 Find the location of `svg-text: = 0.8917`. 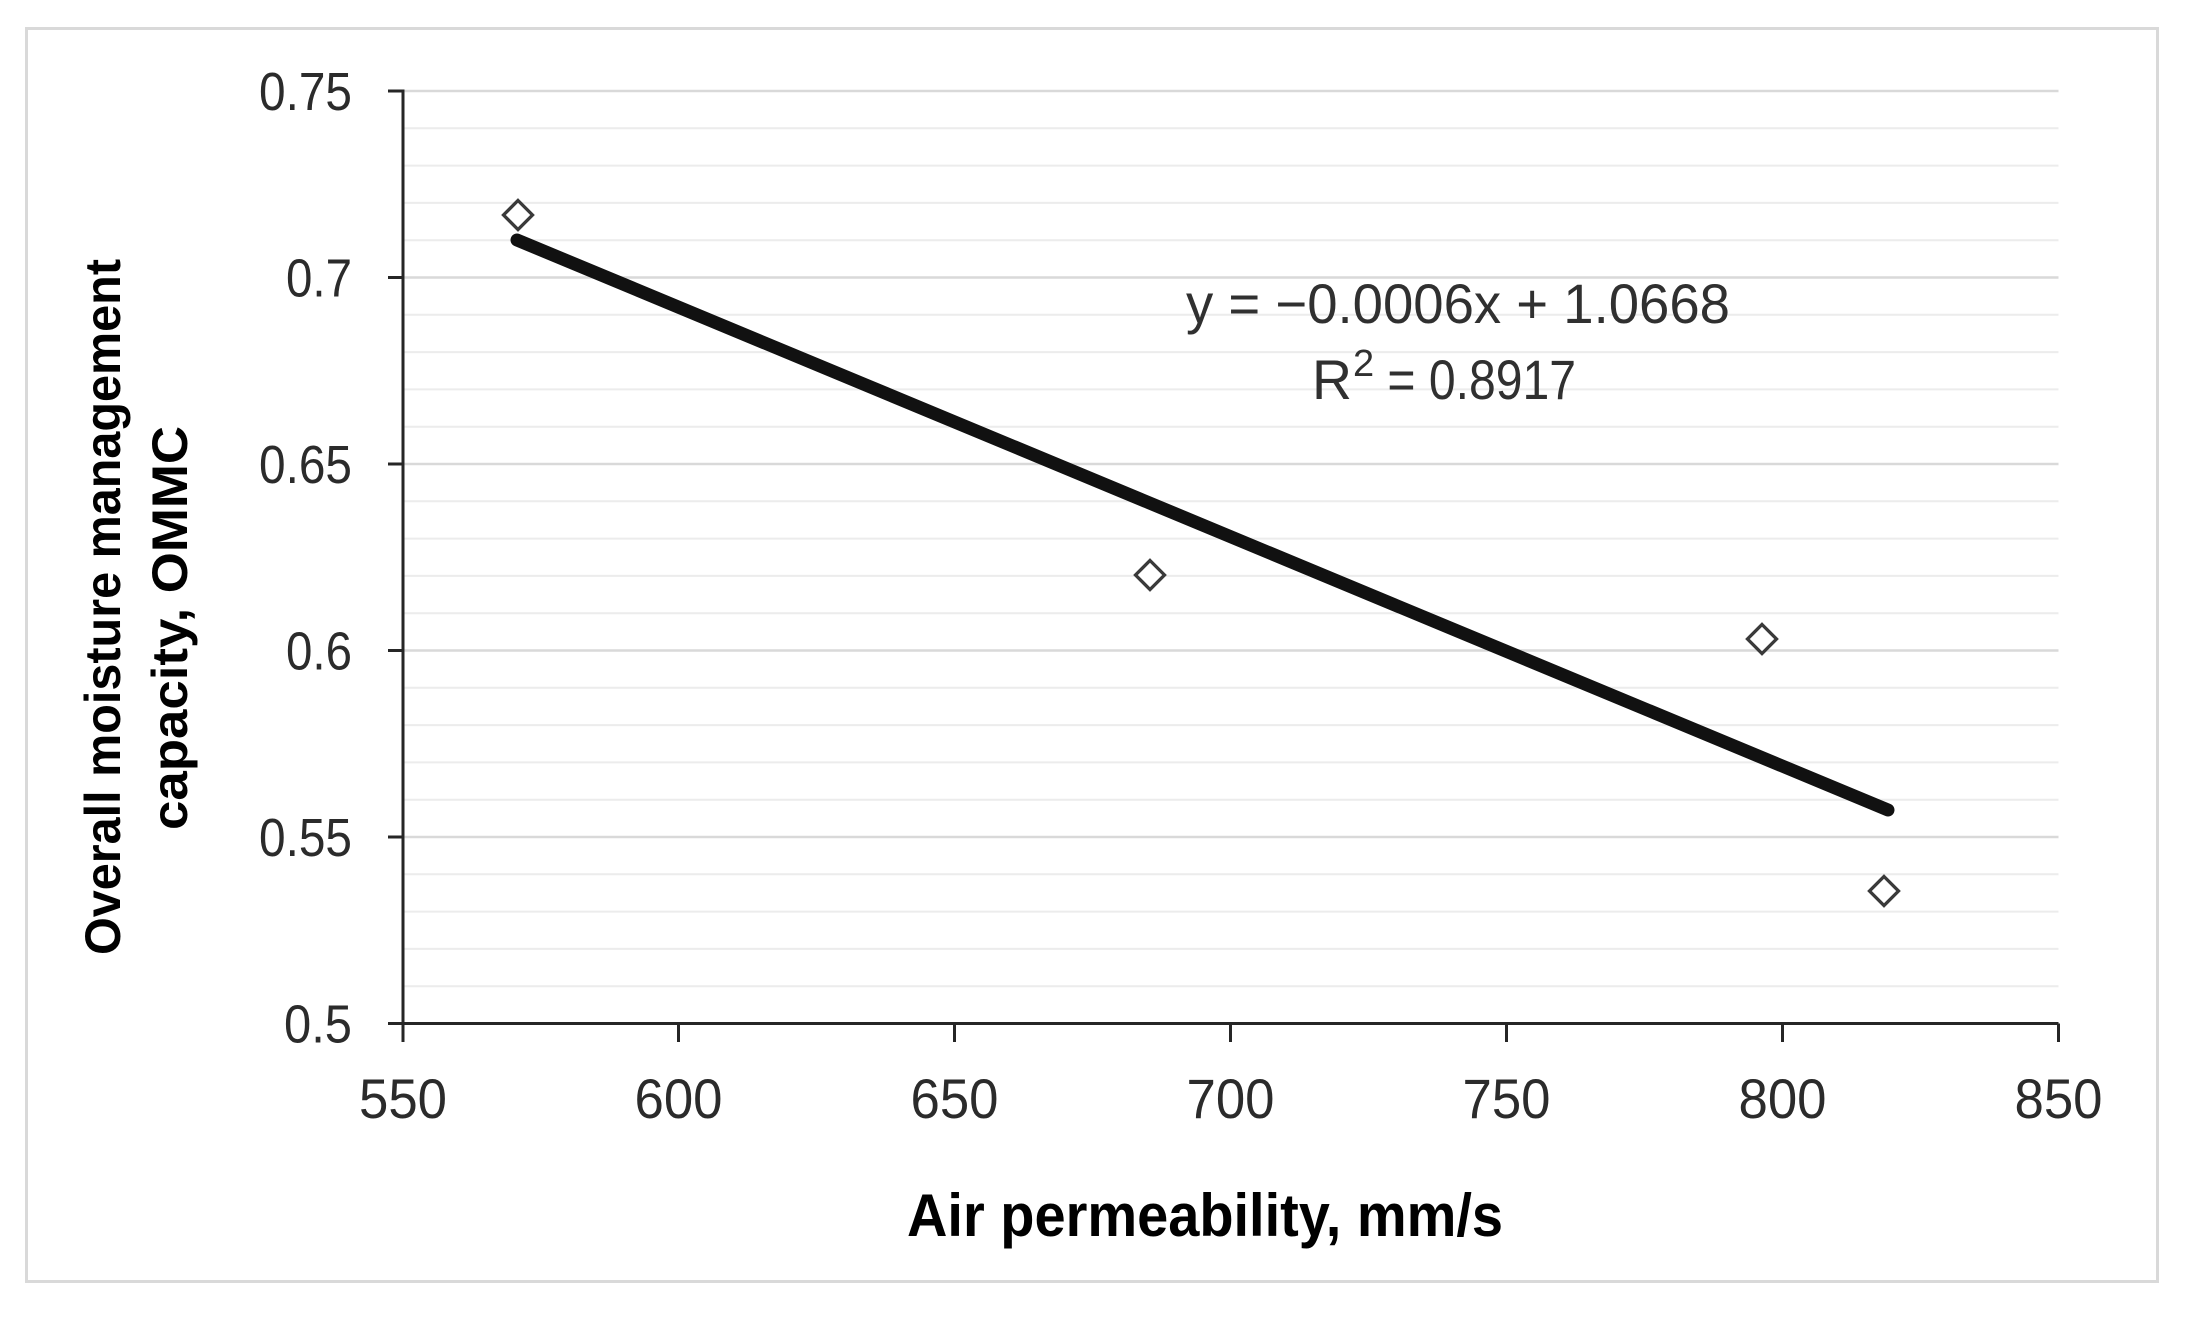

svg-text: = 0.8917 is located at coordinates (1475, 379).